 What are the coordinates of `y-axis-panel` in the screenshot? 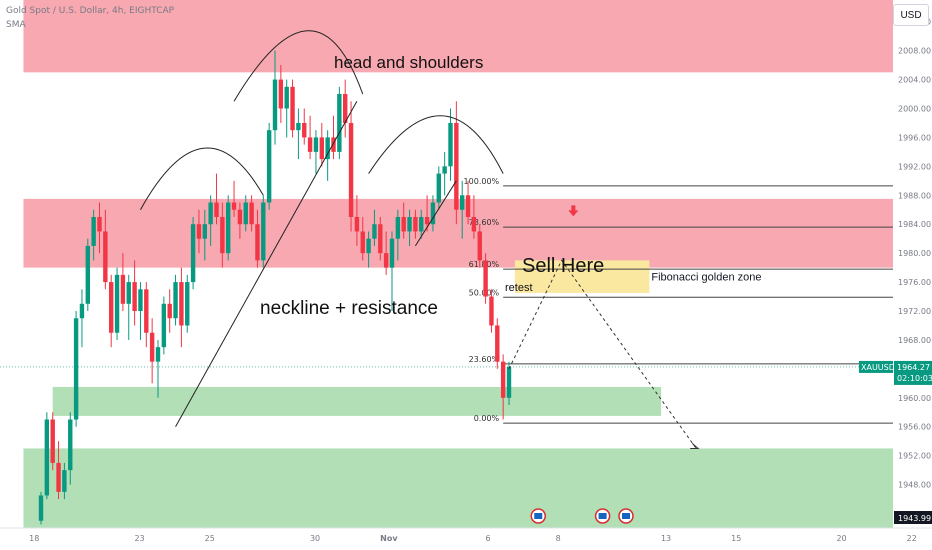 It's located at (912, 275).